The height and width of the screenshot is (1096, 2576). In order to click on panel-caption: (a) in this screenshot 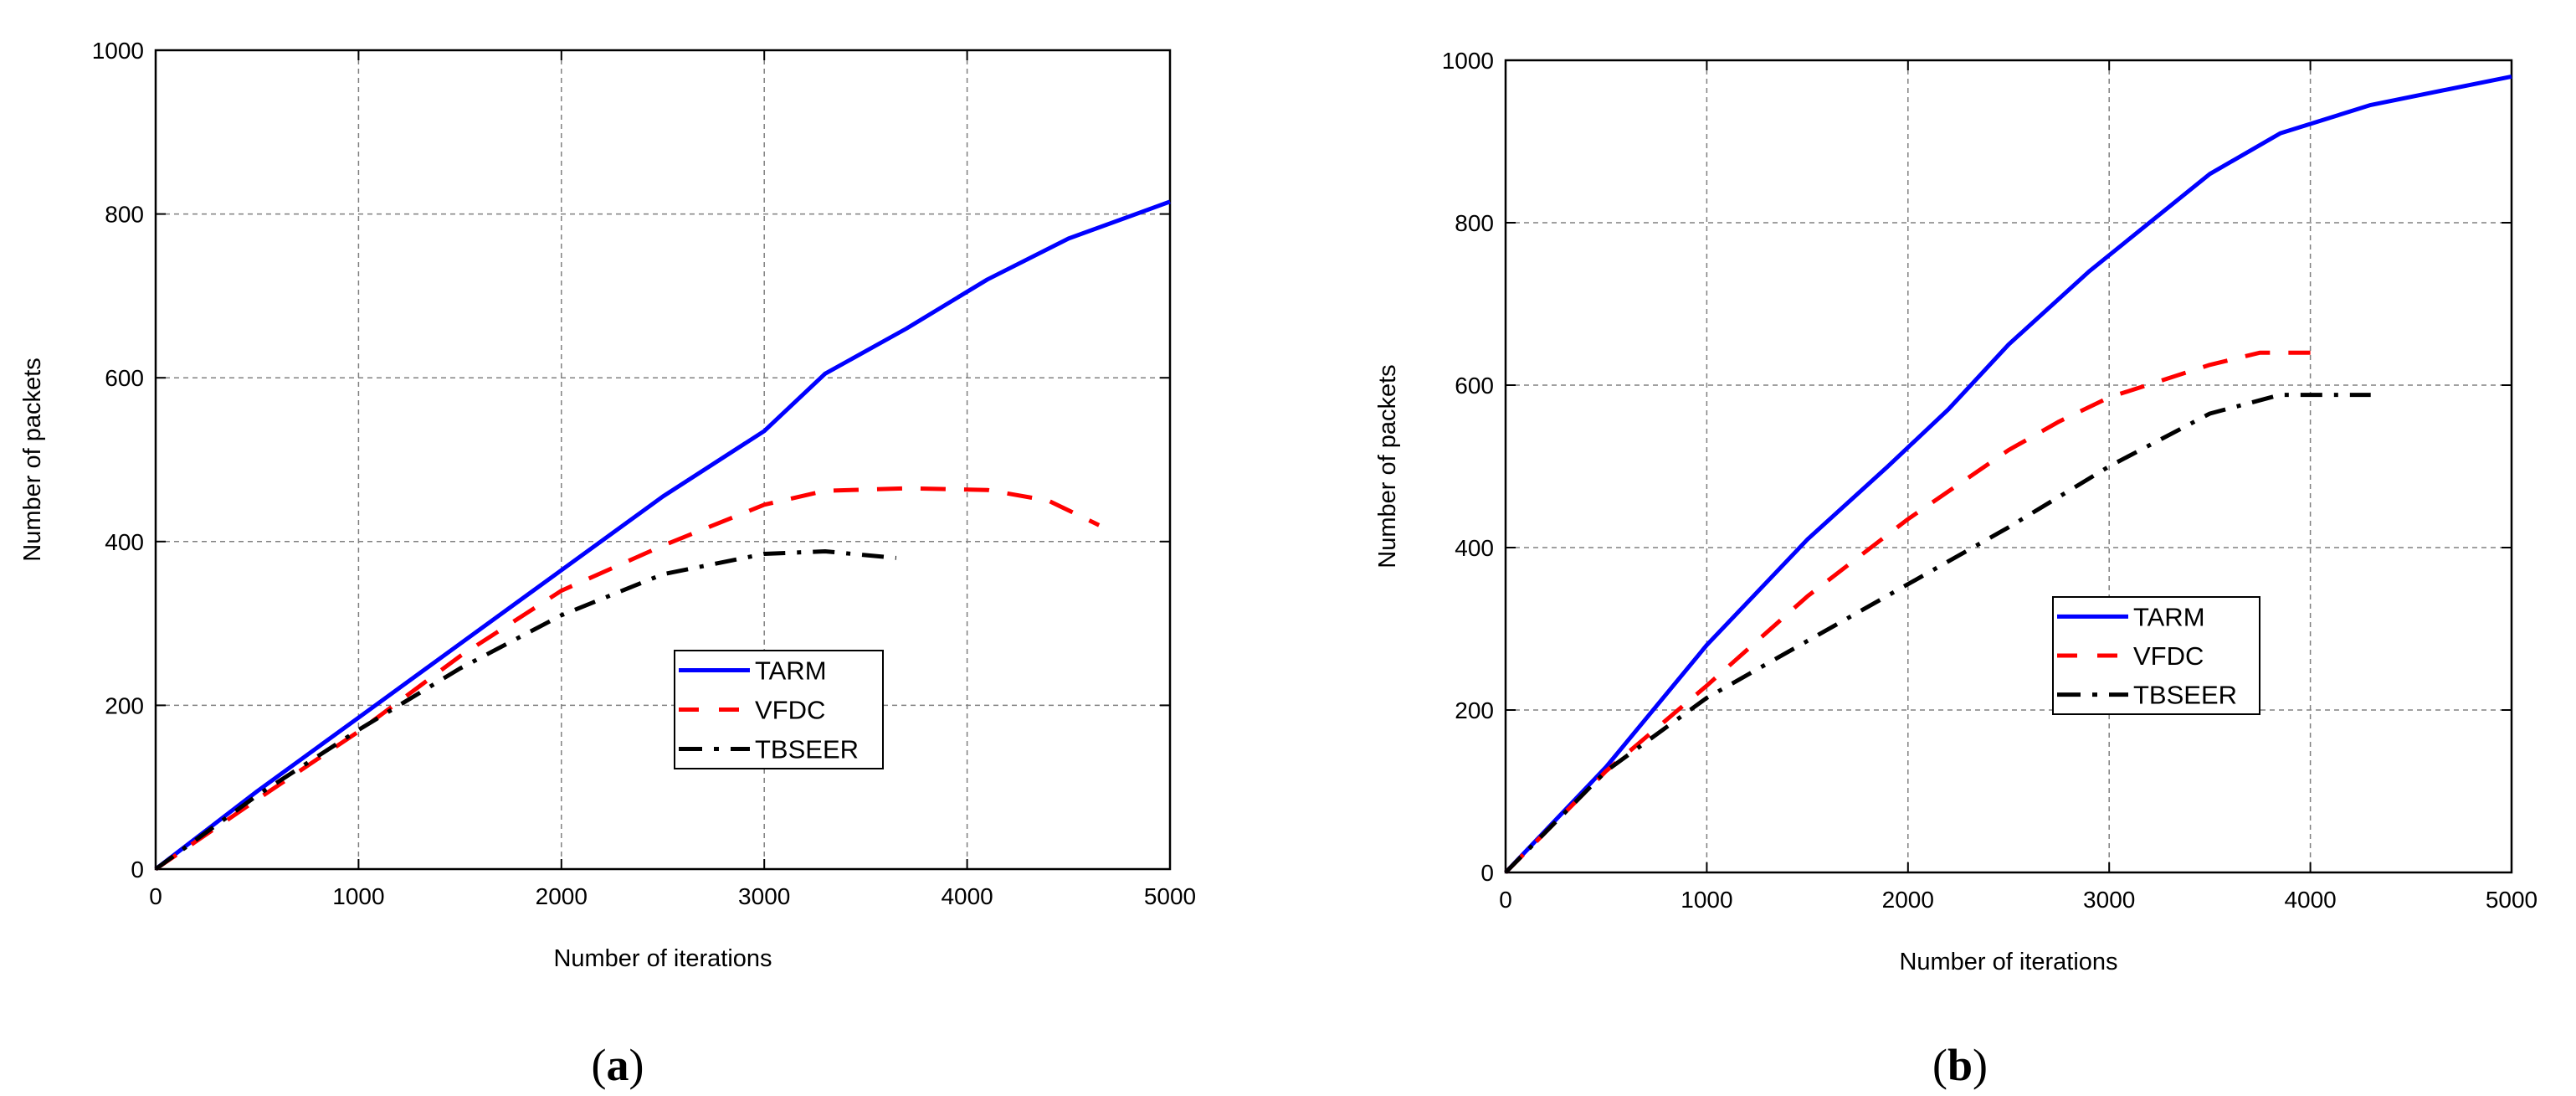, I will do `click(618, 1065)`.